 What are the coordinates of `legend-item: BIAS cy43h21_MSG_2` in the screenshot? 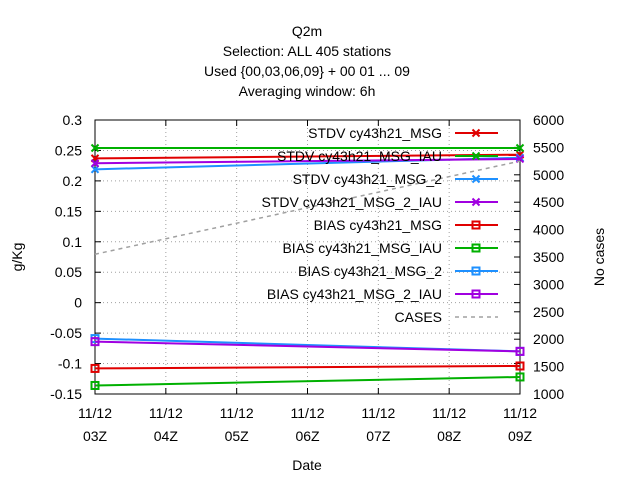 It's located at (398, 271).